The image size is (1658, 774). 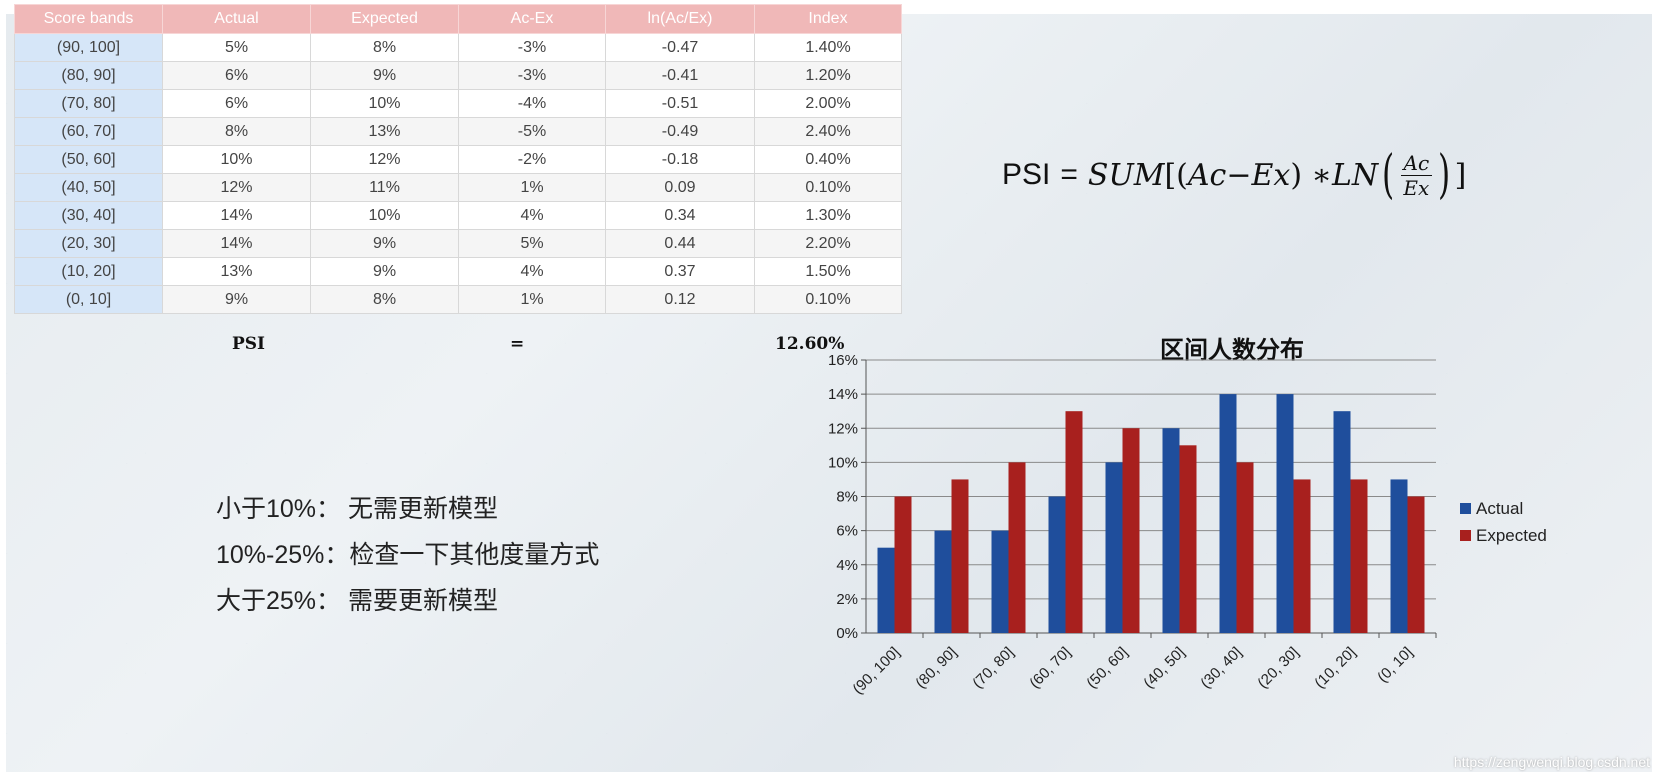 What do you see at coordinates (828, 19) in the screenshot?
I see `header-index: Index` at bounding box center [828, 19].